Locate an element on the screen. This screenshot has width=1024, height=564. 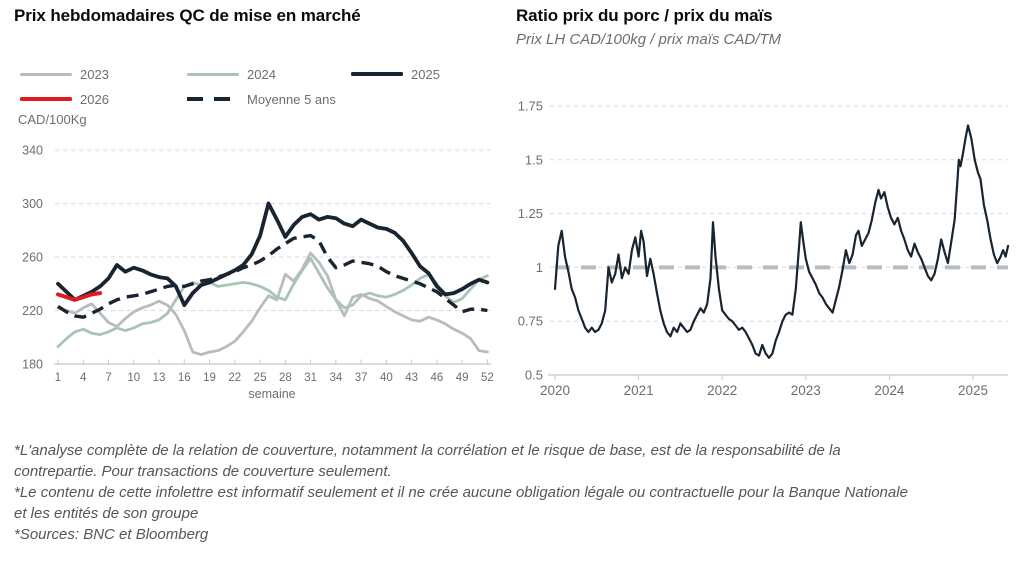
svg-text: 1.25 is located at coordinates (530, 213).